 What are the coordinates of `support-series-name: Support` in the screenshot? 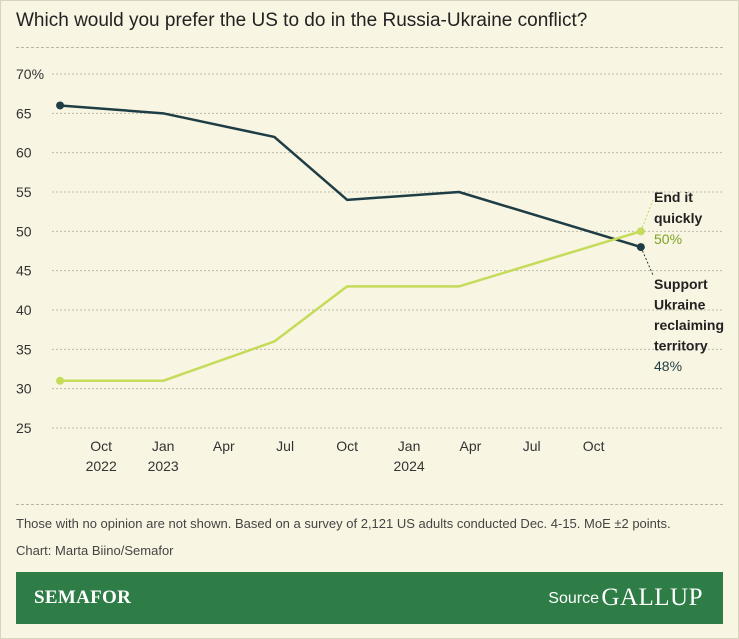 It's located at (681, 284).